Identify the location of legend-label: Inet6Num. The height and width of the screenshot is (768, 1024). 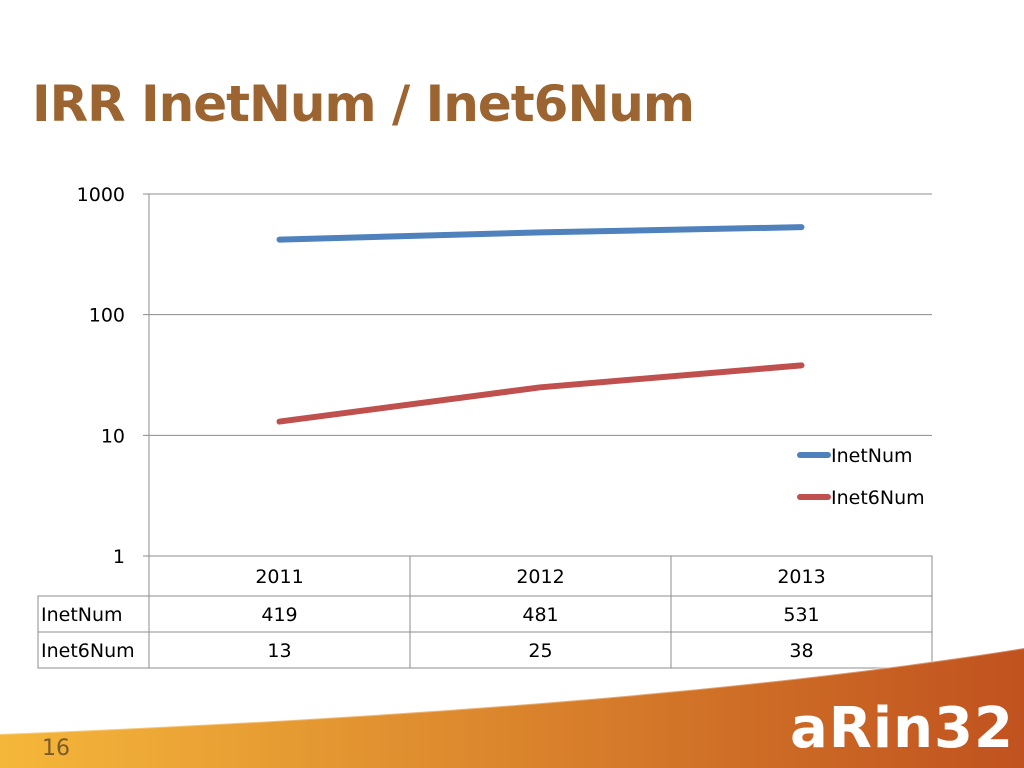
(878, 498).